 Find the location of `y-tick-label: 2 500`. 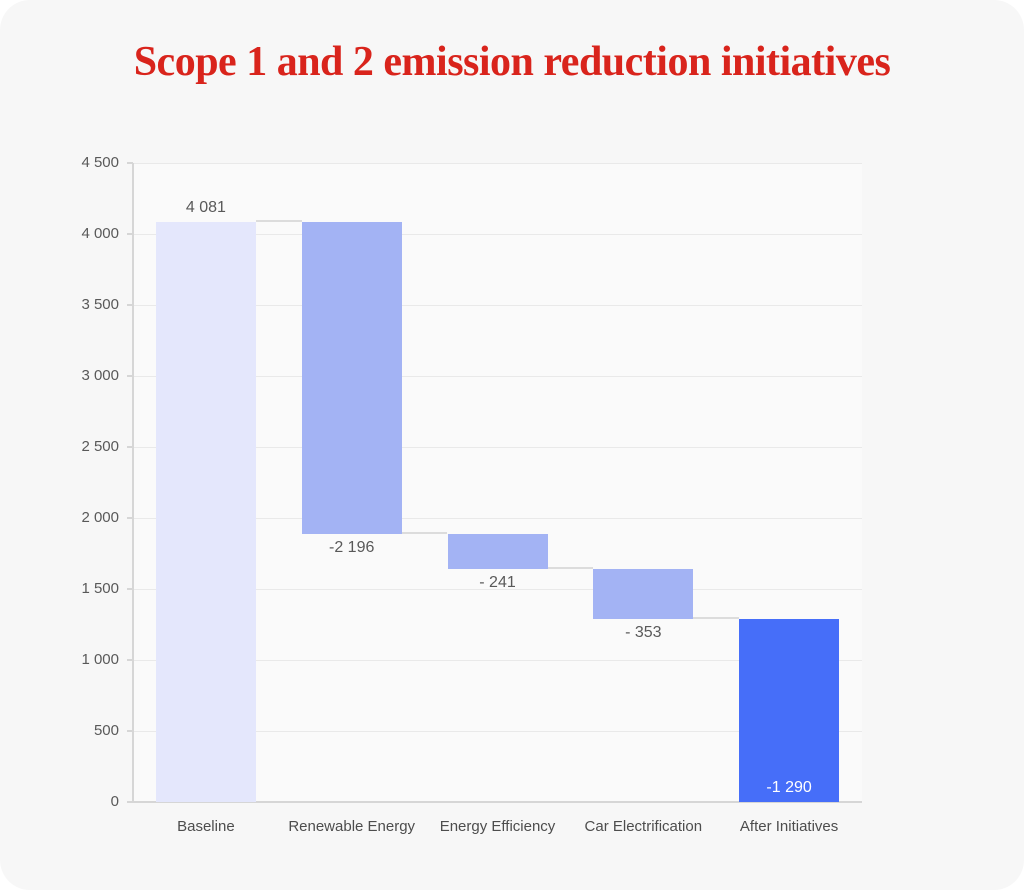

y-tick-label: 2 500 is located at coordinates (100, 446).